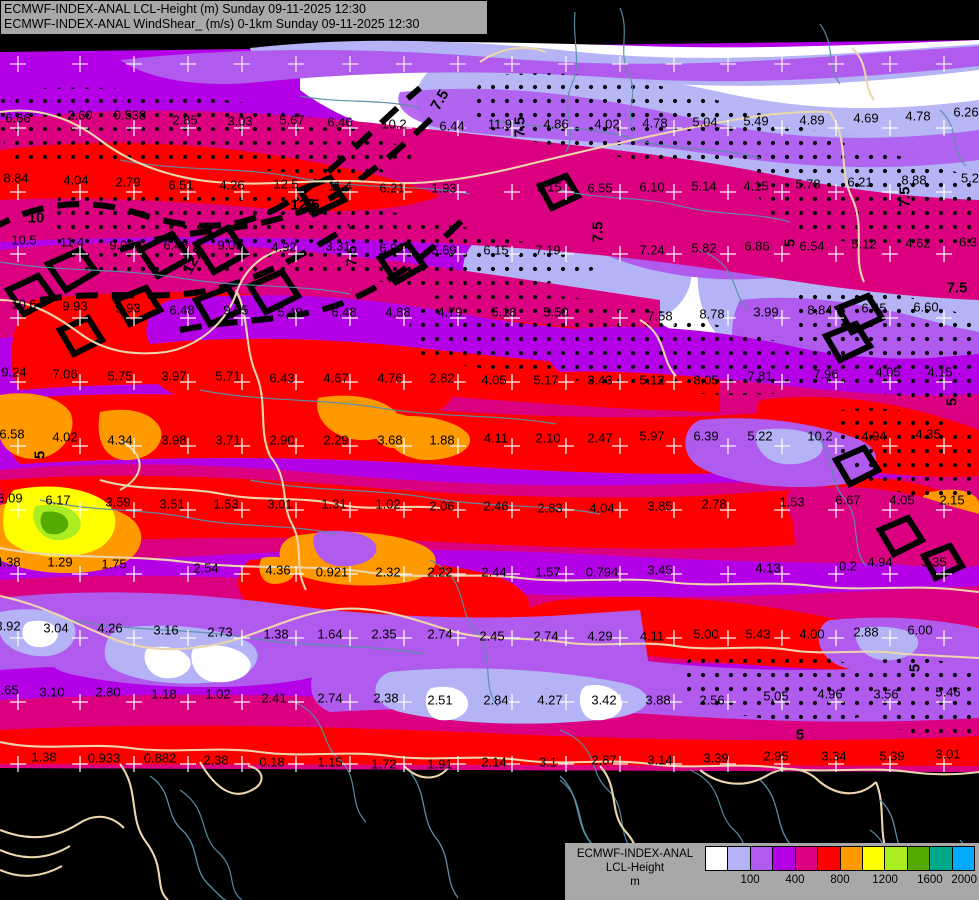 The width and height of the screenshot is (979, 900). I want to click on legend-parameter: LCL-Height, so click(635, 868).